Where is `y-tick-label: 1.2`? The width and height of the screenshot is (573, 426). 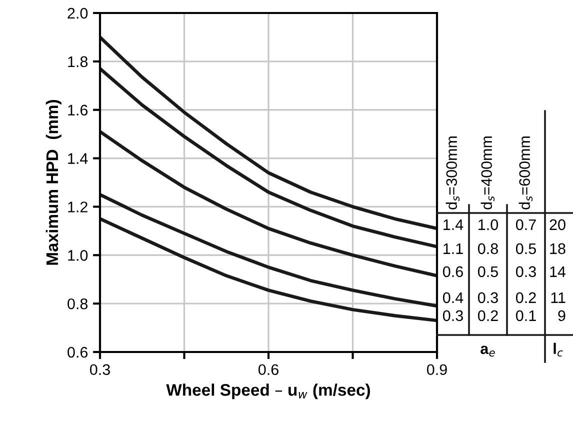
y-tick-label: 1.2 is located at coordinates (78, 207).